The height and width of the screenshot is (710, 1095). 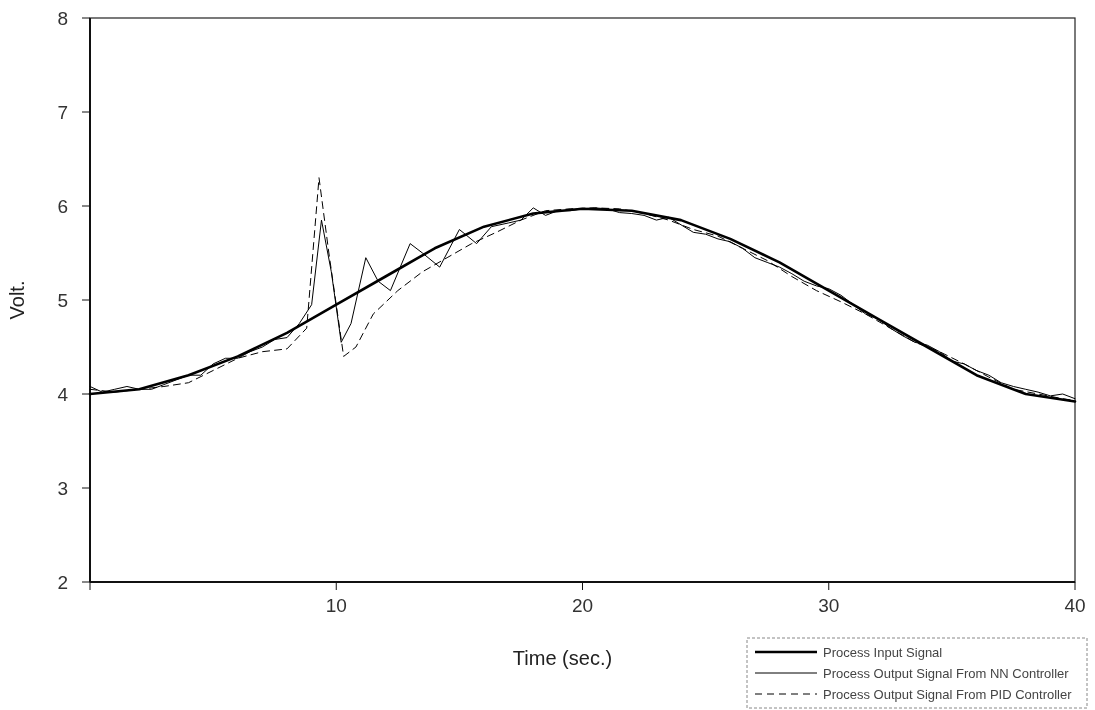 What do you see at coordinates (948, 694) in the screenshot?
I see `legend-label: Process Output Signal From PID Controller` at bounding box center [948, 694].